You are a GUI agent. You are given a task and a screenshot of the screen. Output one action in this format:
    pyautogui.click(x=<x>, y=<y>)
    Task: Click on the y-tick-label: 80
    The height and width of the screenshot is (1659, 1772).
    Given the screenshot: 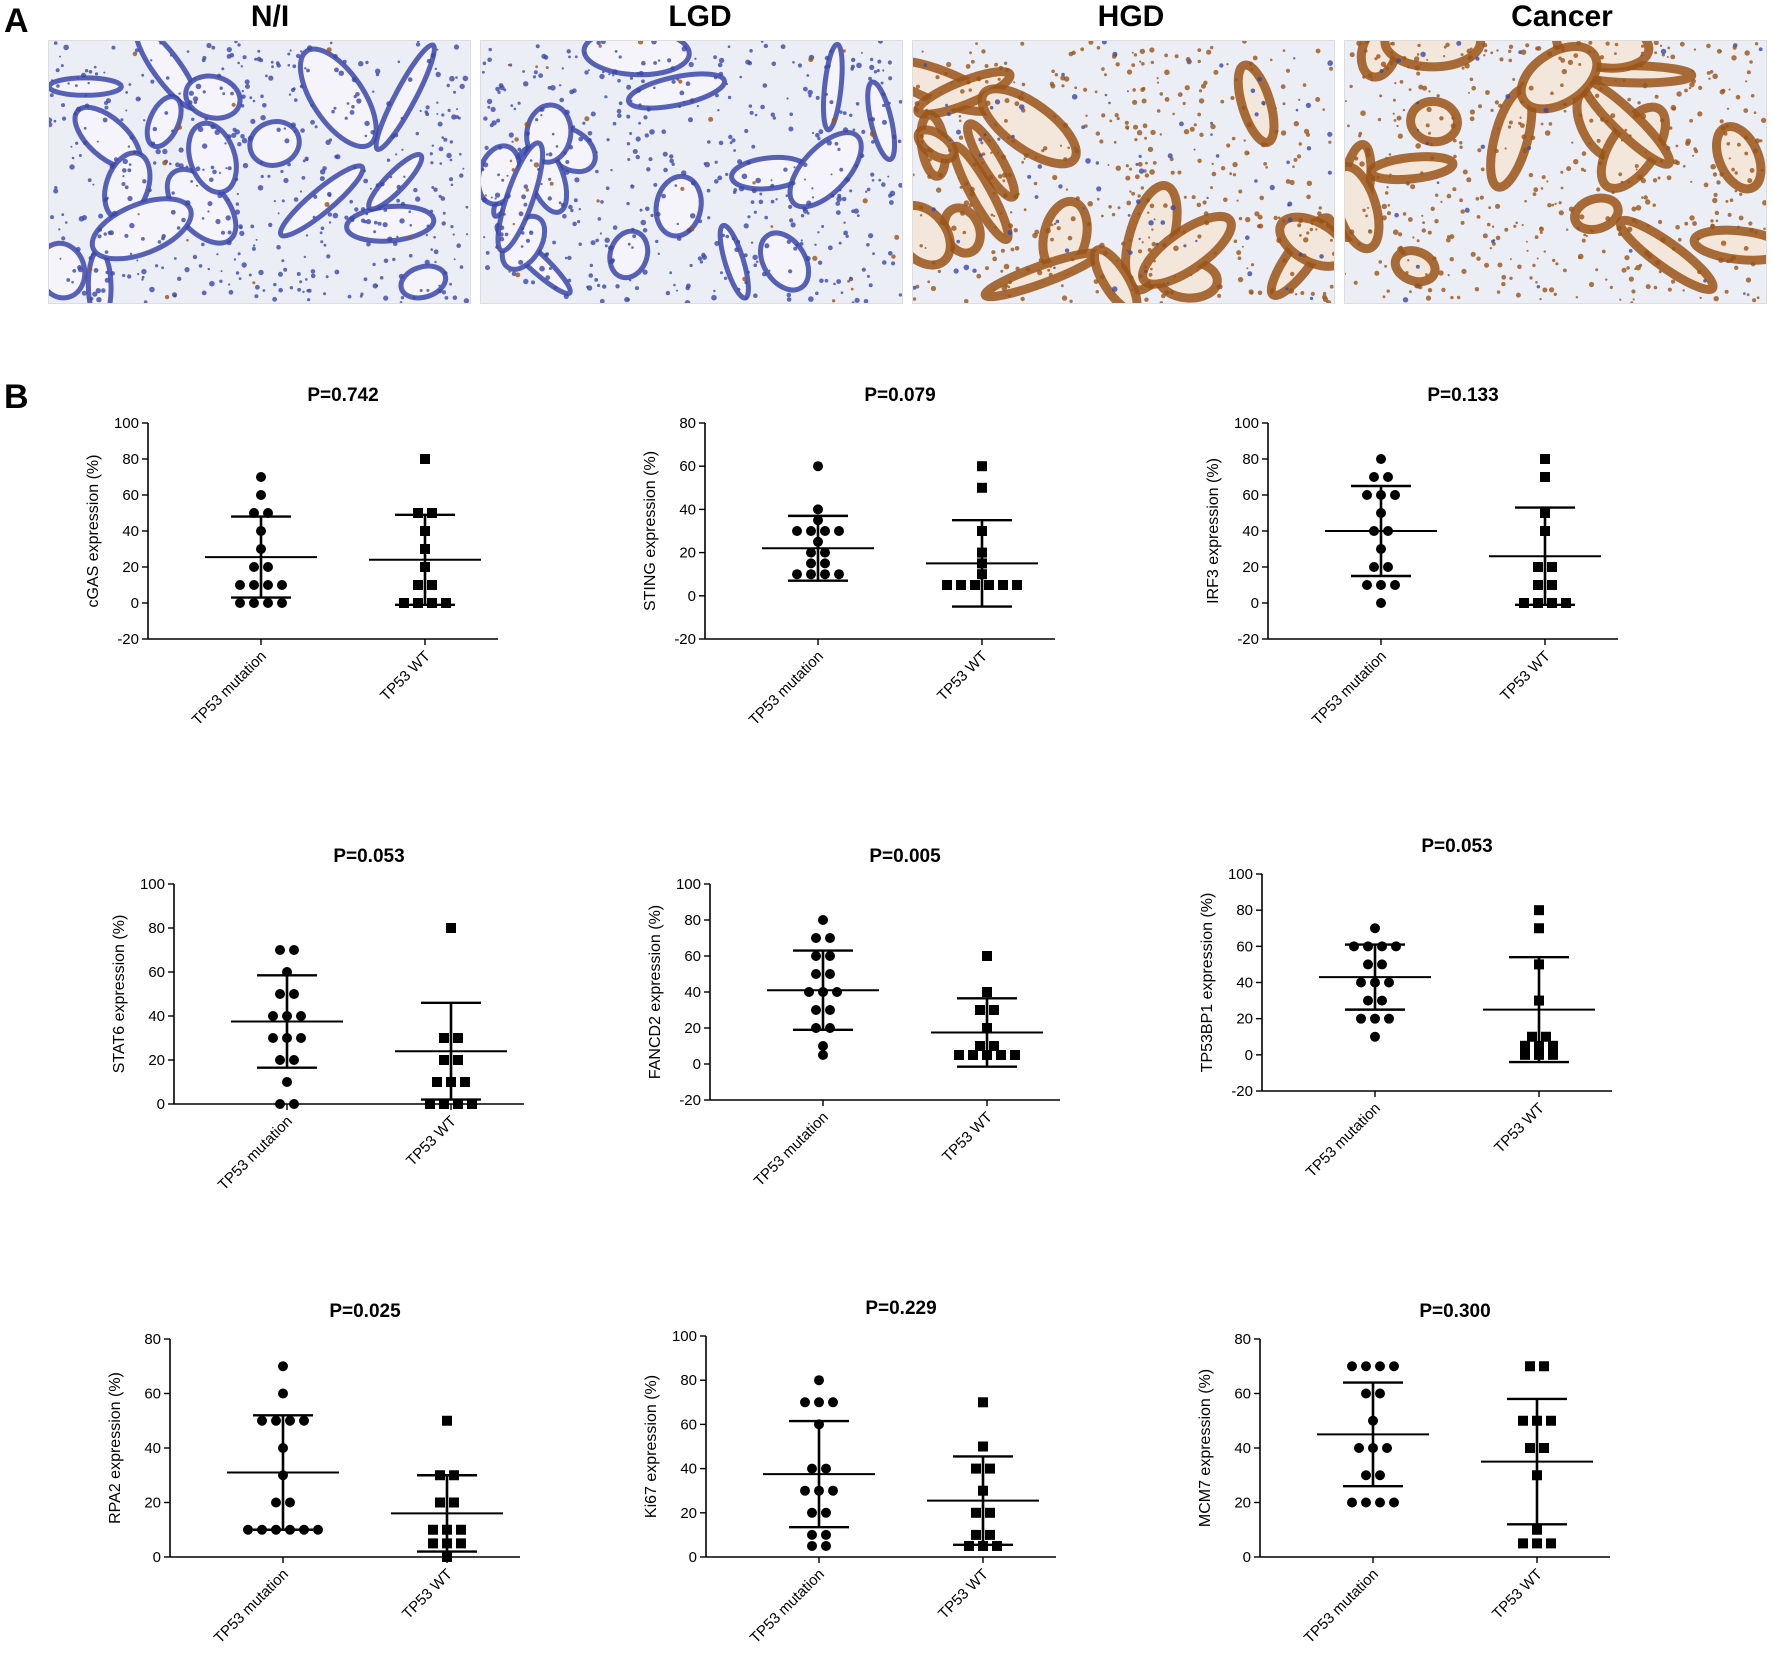 What is the action you would take?
    pyautogui.click(x=152, y=1339)
    